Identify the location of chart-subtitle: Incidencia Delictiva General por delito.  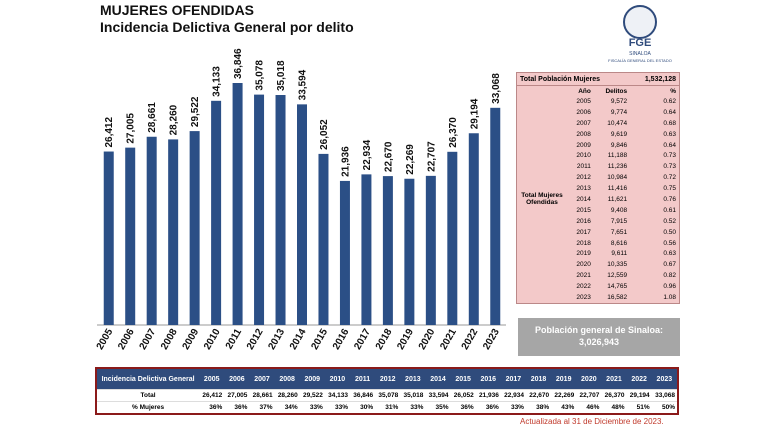
(227, 27).